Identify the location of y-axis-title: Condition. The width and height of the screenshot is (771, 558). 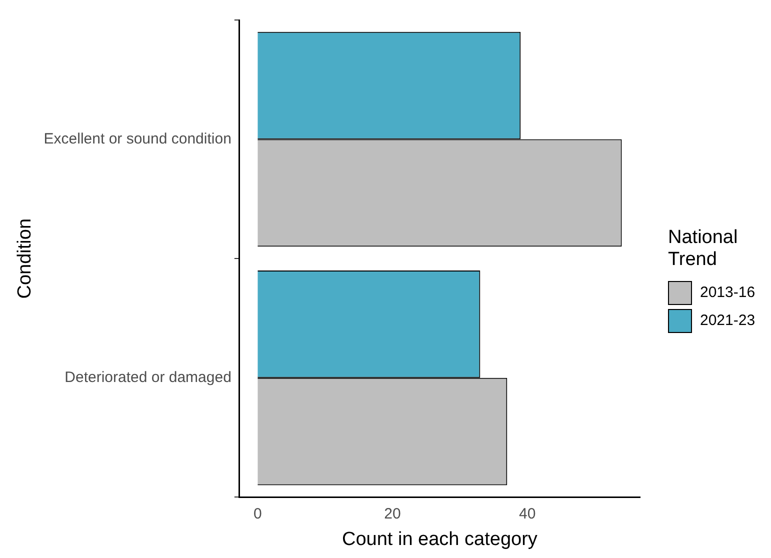
(25, 258).